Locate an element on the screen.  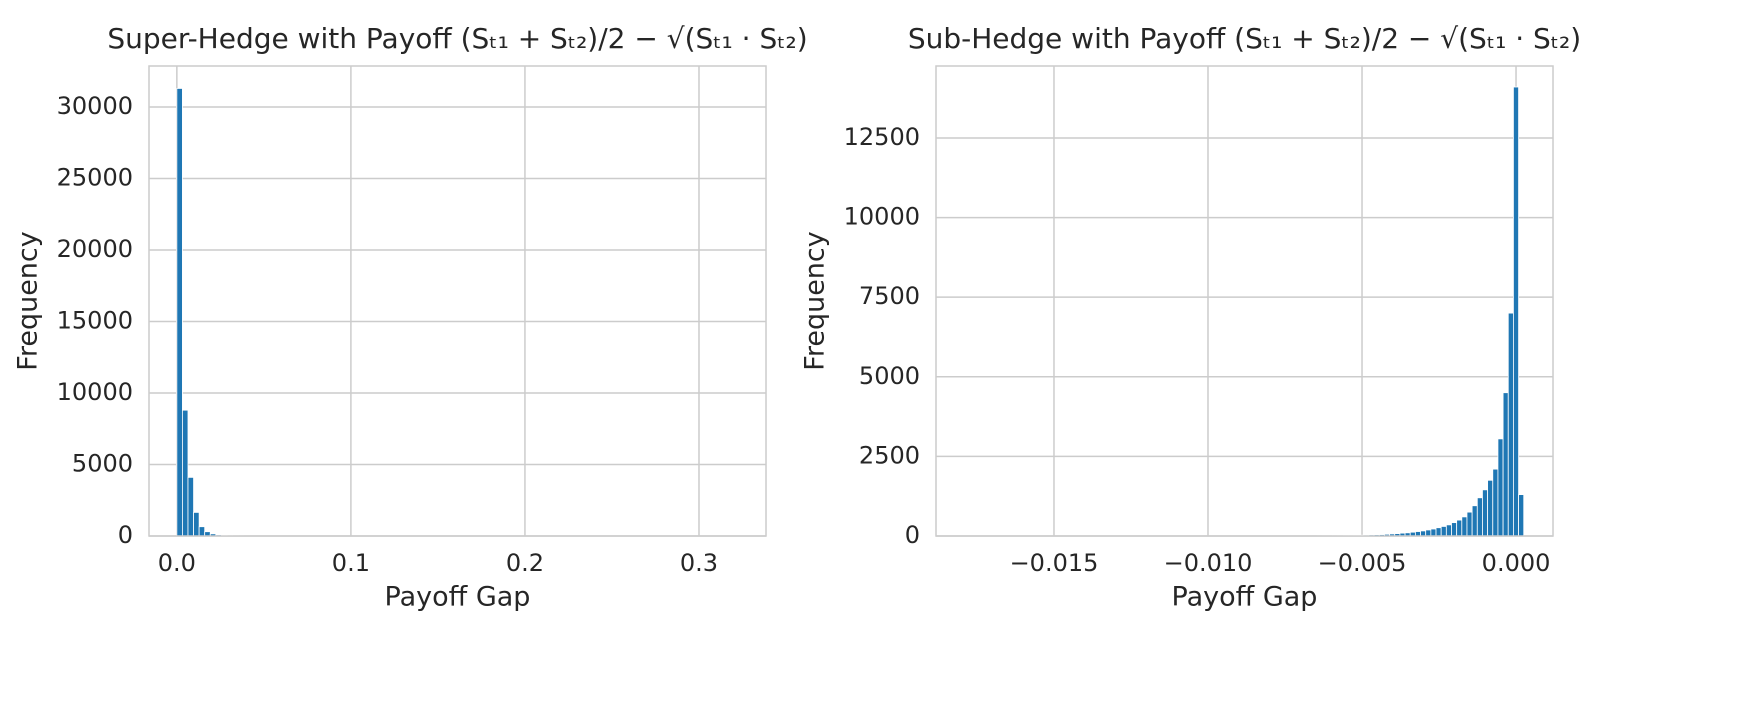
y-tick-label: 7500 is located at coordinates (889, 296).